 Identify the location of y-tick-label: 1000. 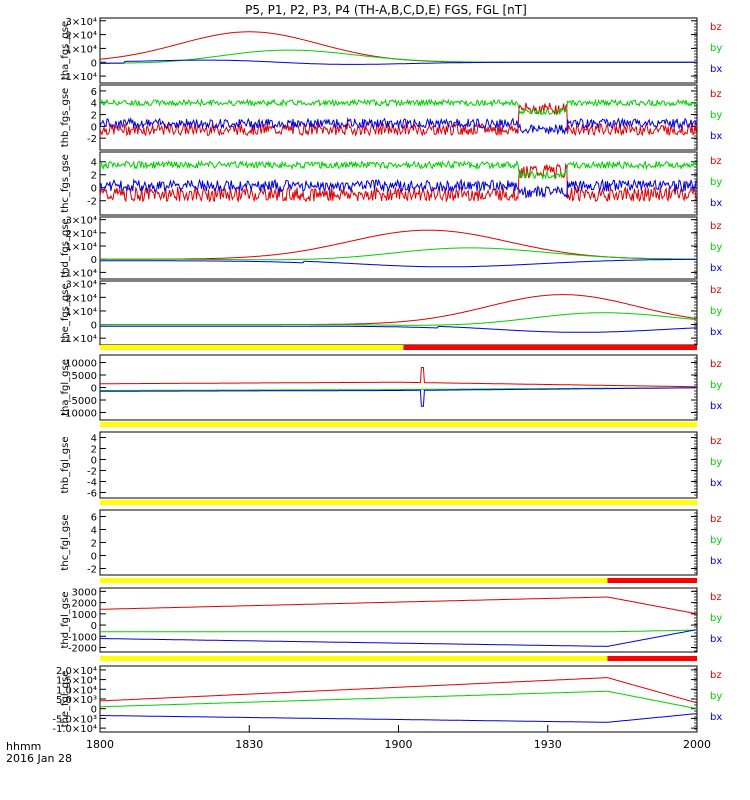
(84, 615).